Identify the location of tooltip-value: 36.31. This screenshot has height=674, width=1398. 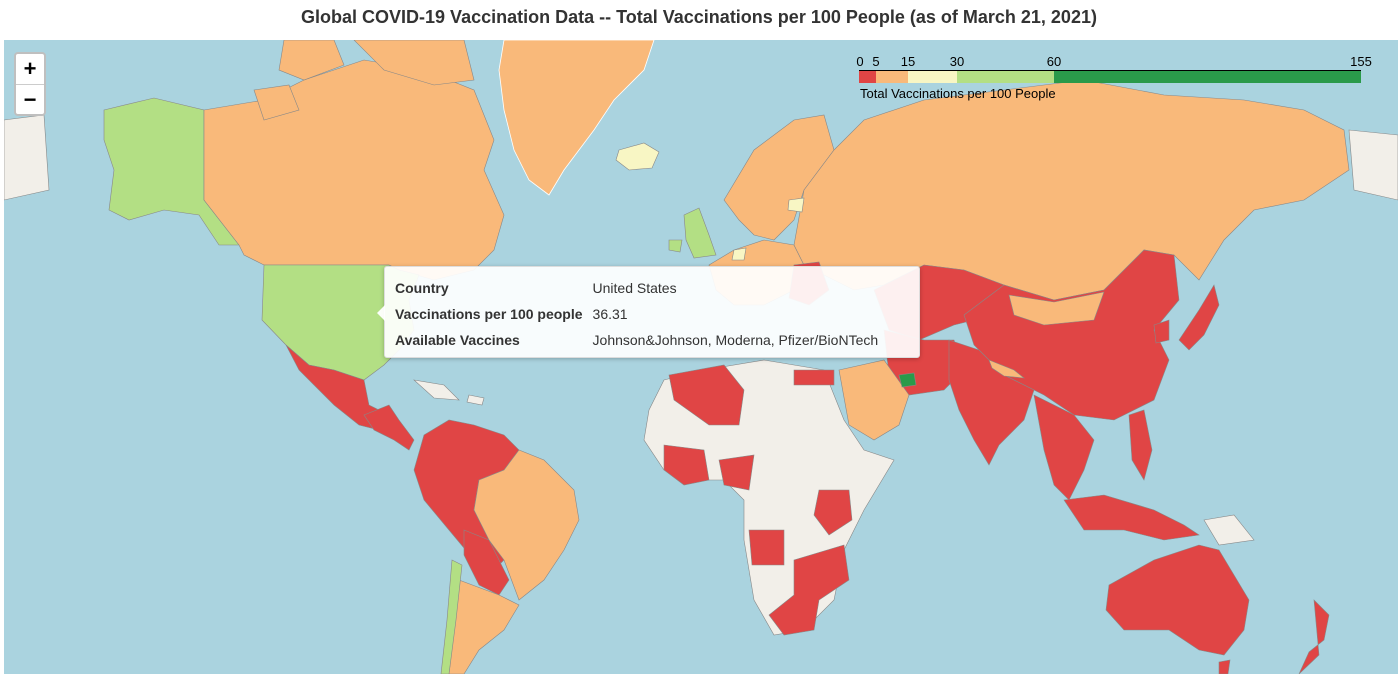
(610, 314).